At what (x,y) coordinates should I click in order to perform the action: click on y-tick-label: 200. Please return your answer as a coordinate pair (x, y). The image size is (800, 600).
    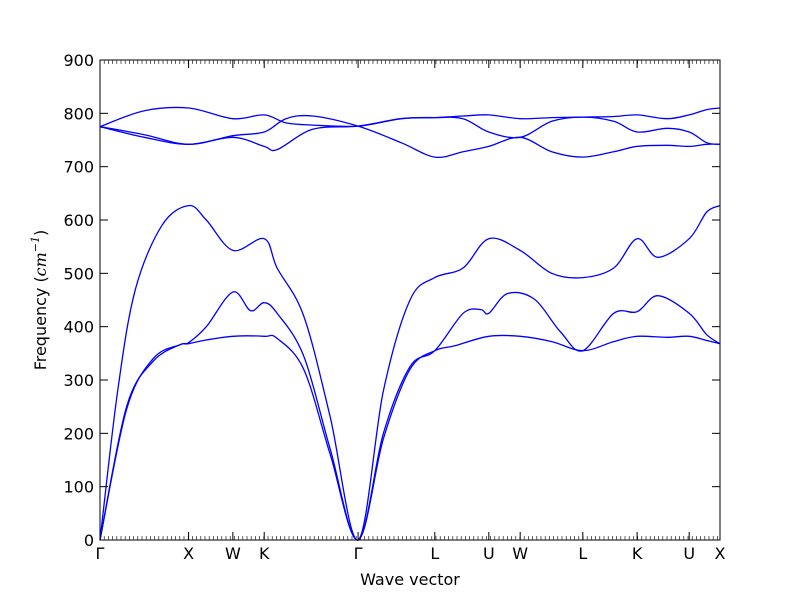
    Looking at the image, I should click on (78, 433).